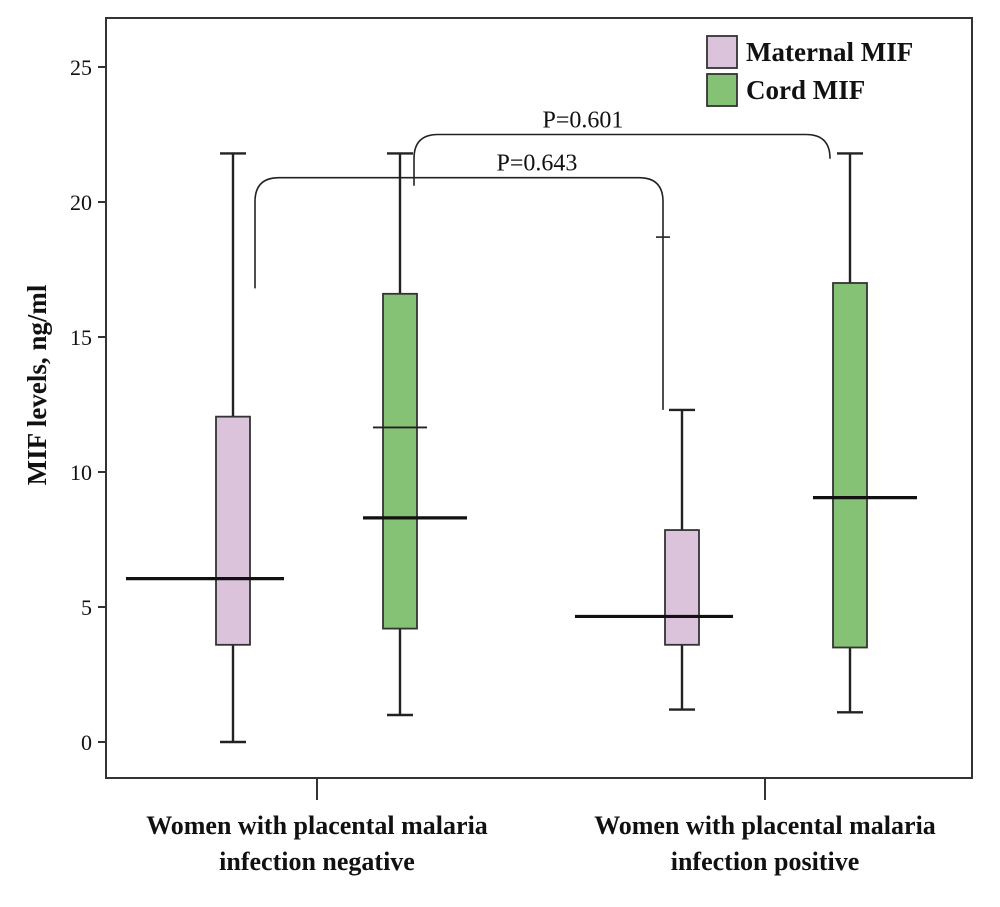  I want to click on x-category-label-line2: infection positive, so click(765, 861).